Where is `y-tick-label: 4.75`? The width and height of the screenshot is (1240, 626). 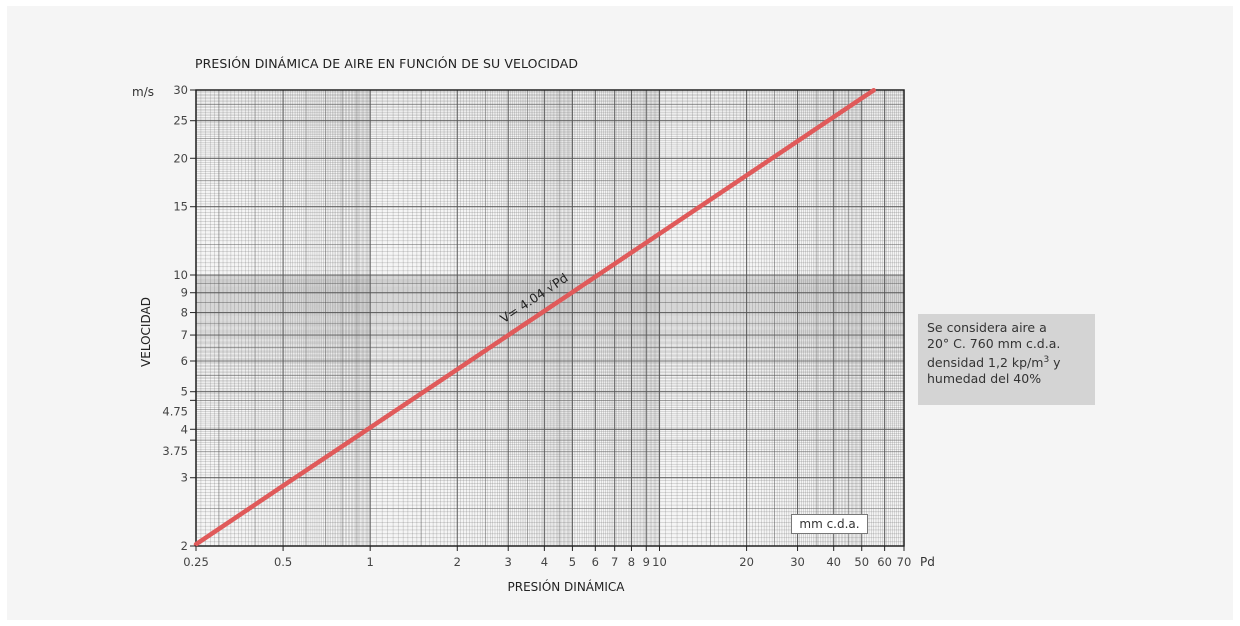
y-tick-label: 4.75 is located at coordinates (175, 411).